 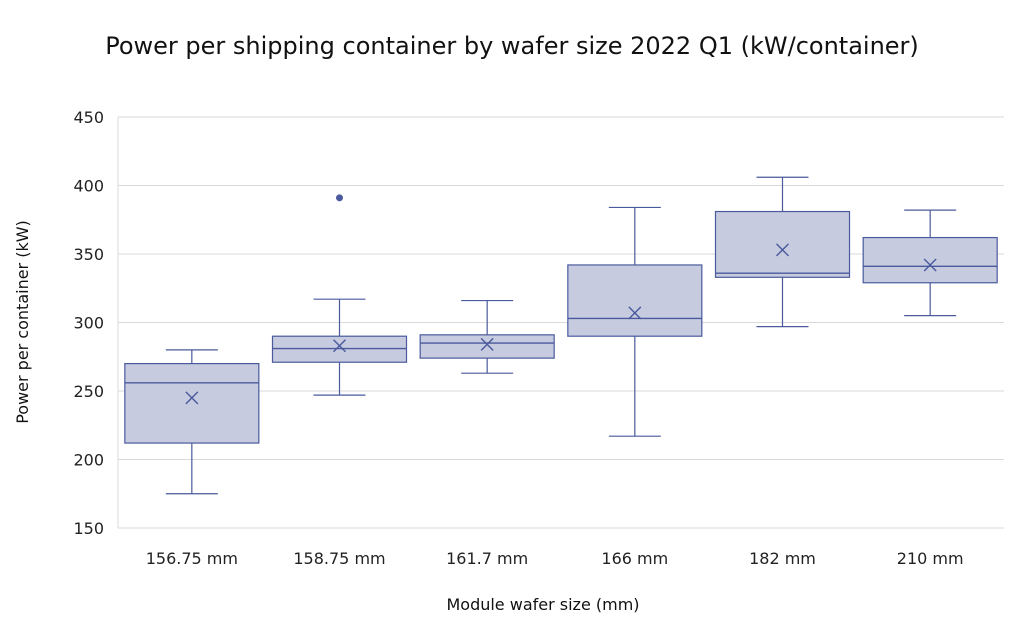 I want to click on y-tick-label: 350, so click(x=88, y=254).